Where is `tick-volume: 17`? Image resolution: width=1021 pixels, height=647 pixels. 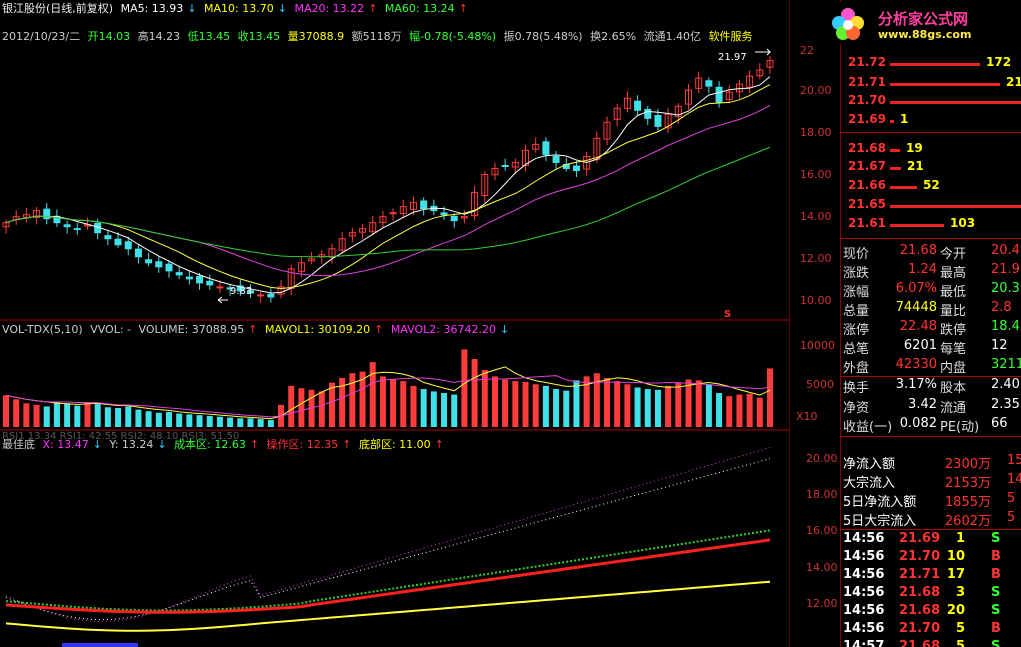 tick-volume: 17 is located at coordinates (955, 574).